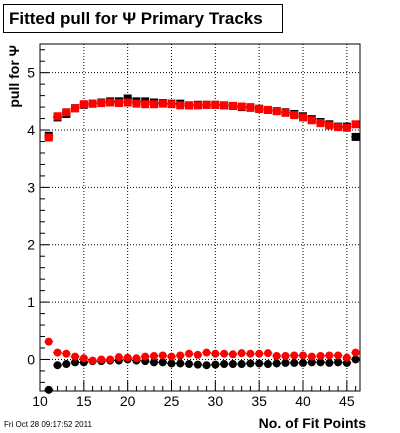 Image resolution: width=400 pixels, height=433 pixels. Describe the element at coordinates (84, 401) in the screenshot. I see `x-tick-label: 15` at that location.